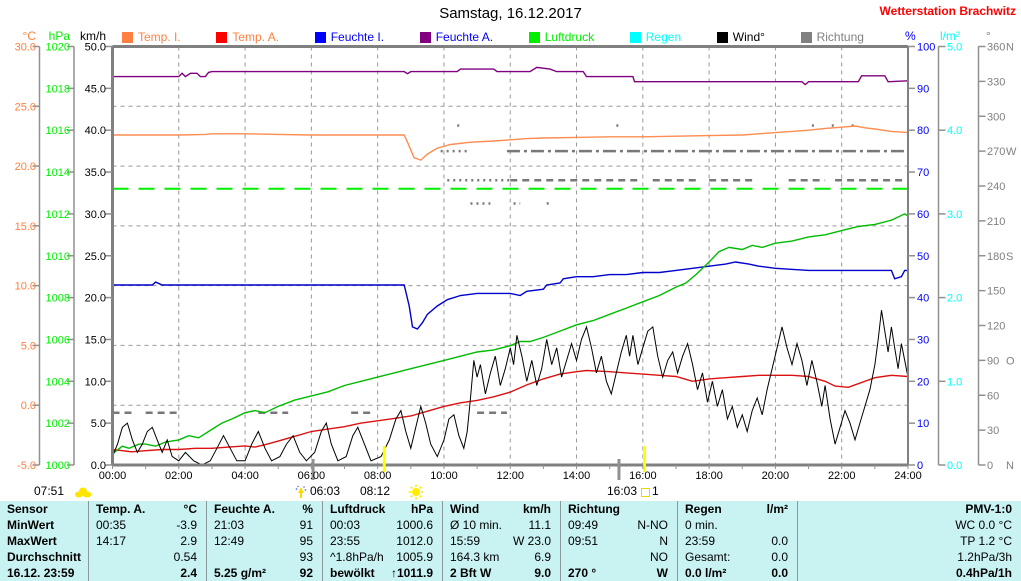 The image size is (1021, 581). What do you see at coordinates (478, 463) in the screenshot?
I see `sun-event-ticks` at bounding box center [478, 463].